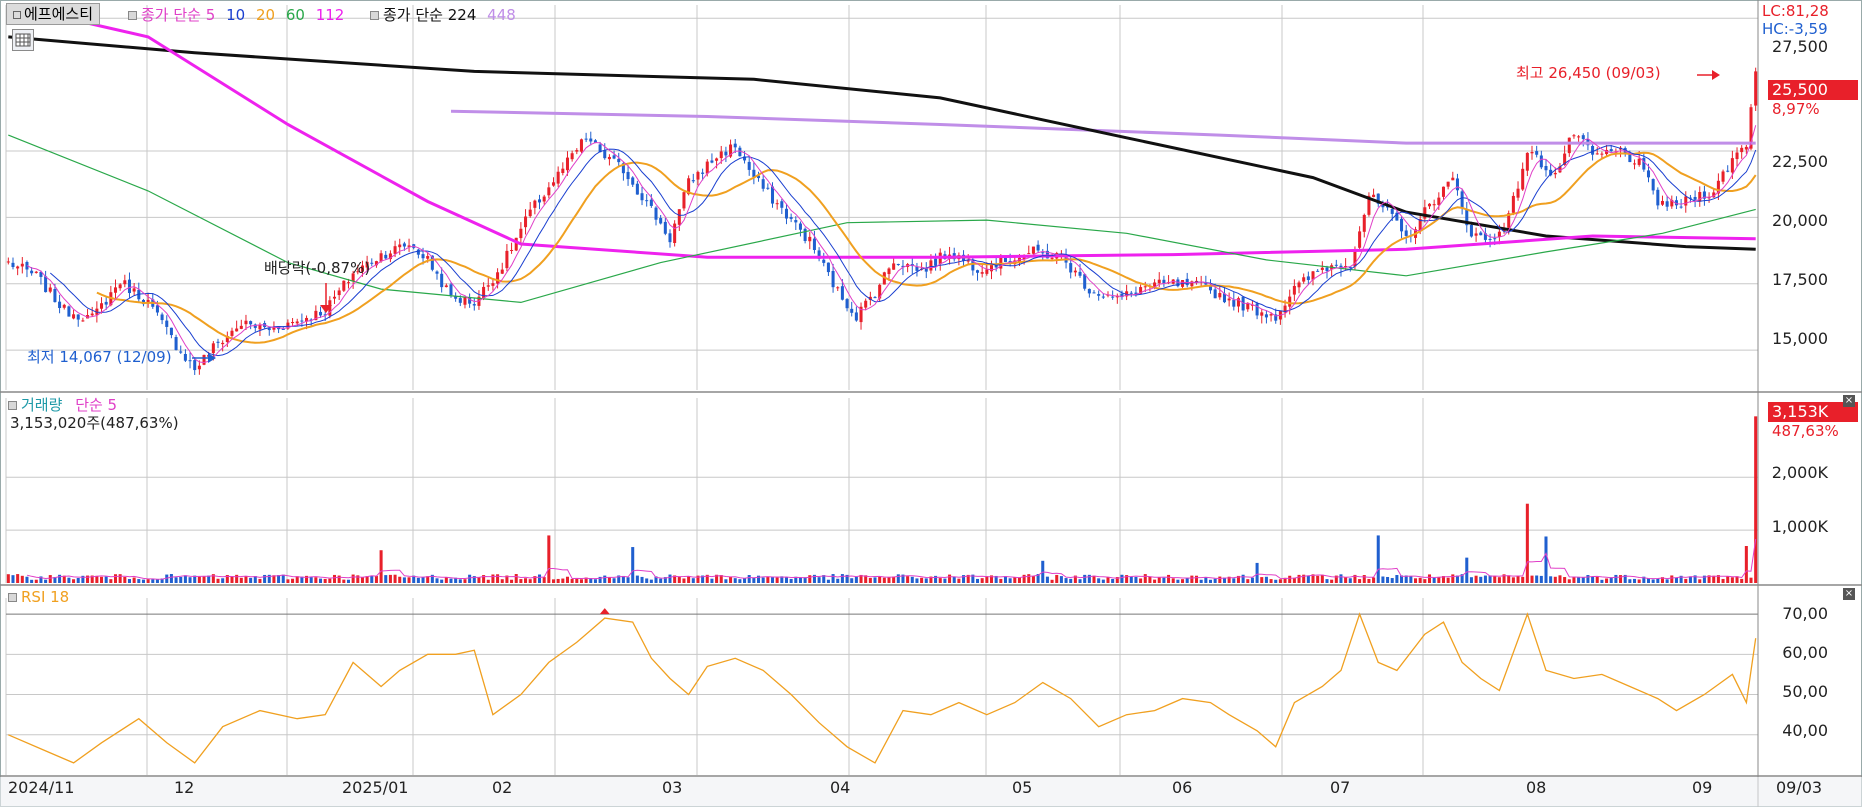 Image resolution: width=1862 pixels, height=807 pixels. What do you see at coordinates (330, 15) in the screenshot?
I see `ma112-period: 112` at bounding box center [330, 15].